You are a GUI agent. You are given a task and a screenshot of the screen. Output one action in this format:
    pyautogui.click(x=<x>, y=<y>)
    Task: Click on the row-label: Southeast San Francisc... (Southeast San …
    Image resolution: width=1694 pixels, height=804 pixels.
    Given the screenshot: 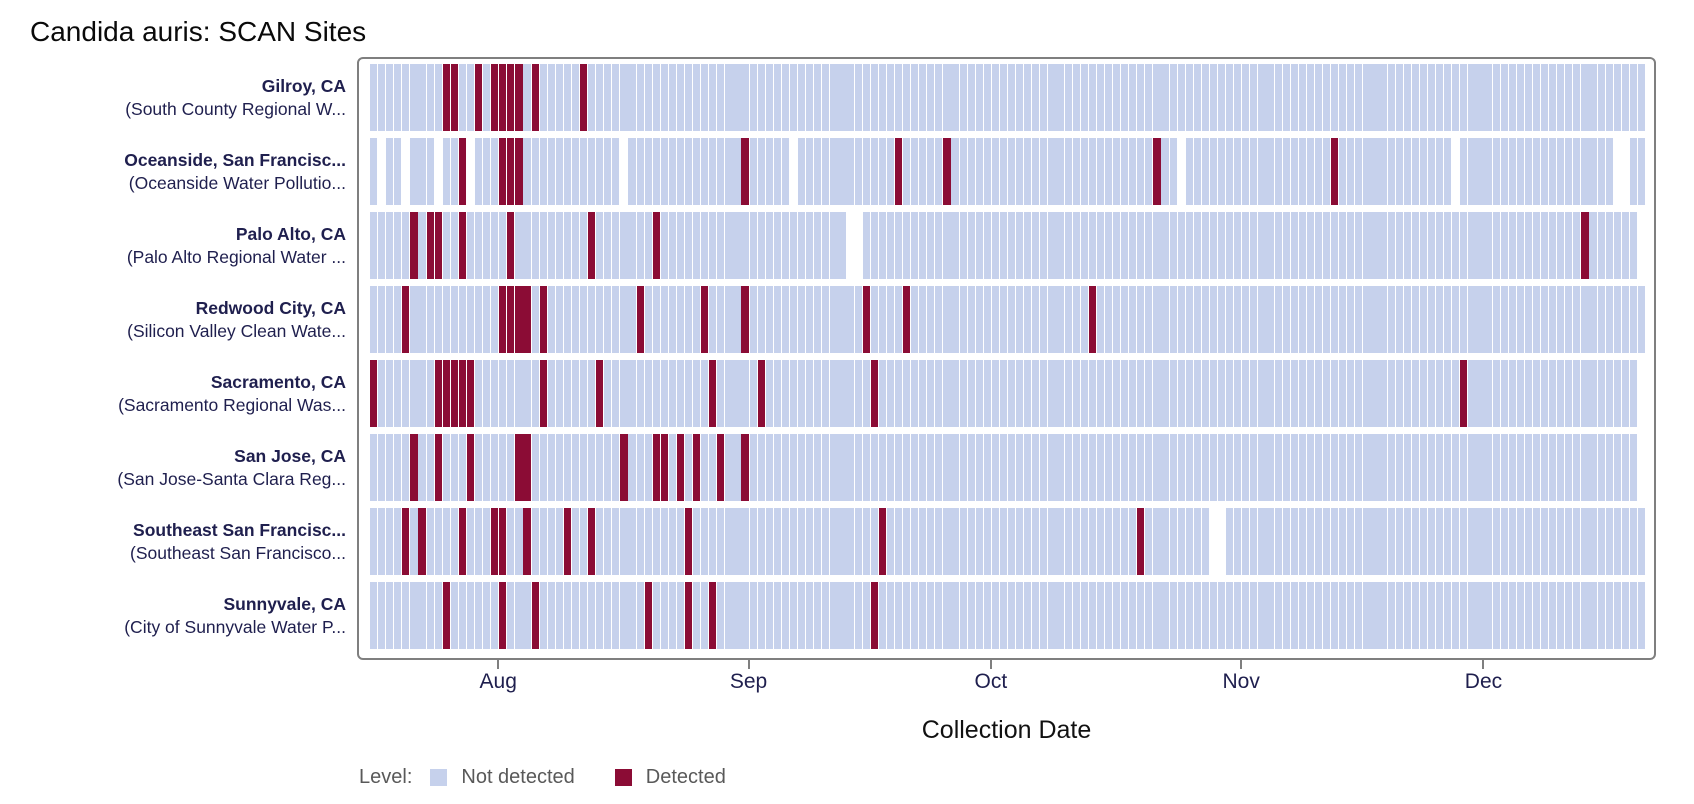 What is the action you would take?
    pyautogui.click(x=176, y=541)
    